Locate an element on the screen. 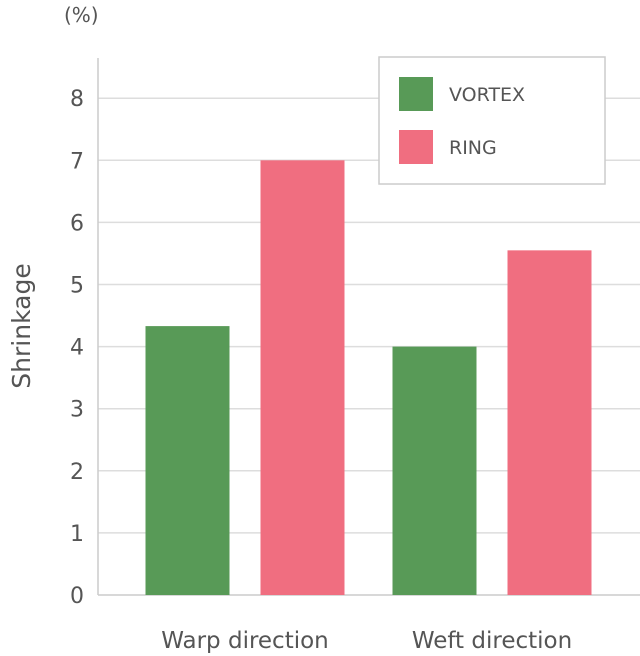  category-labels: Warp direction Weft direction is located at coordinates (366, 641).